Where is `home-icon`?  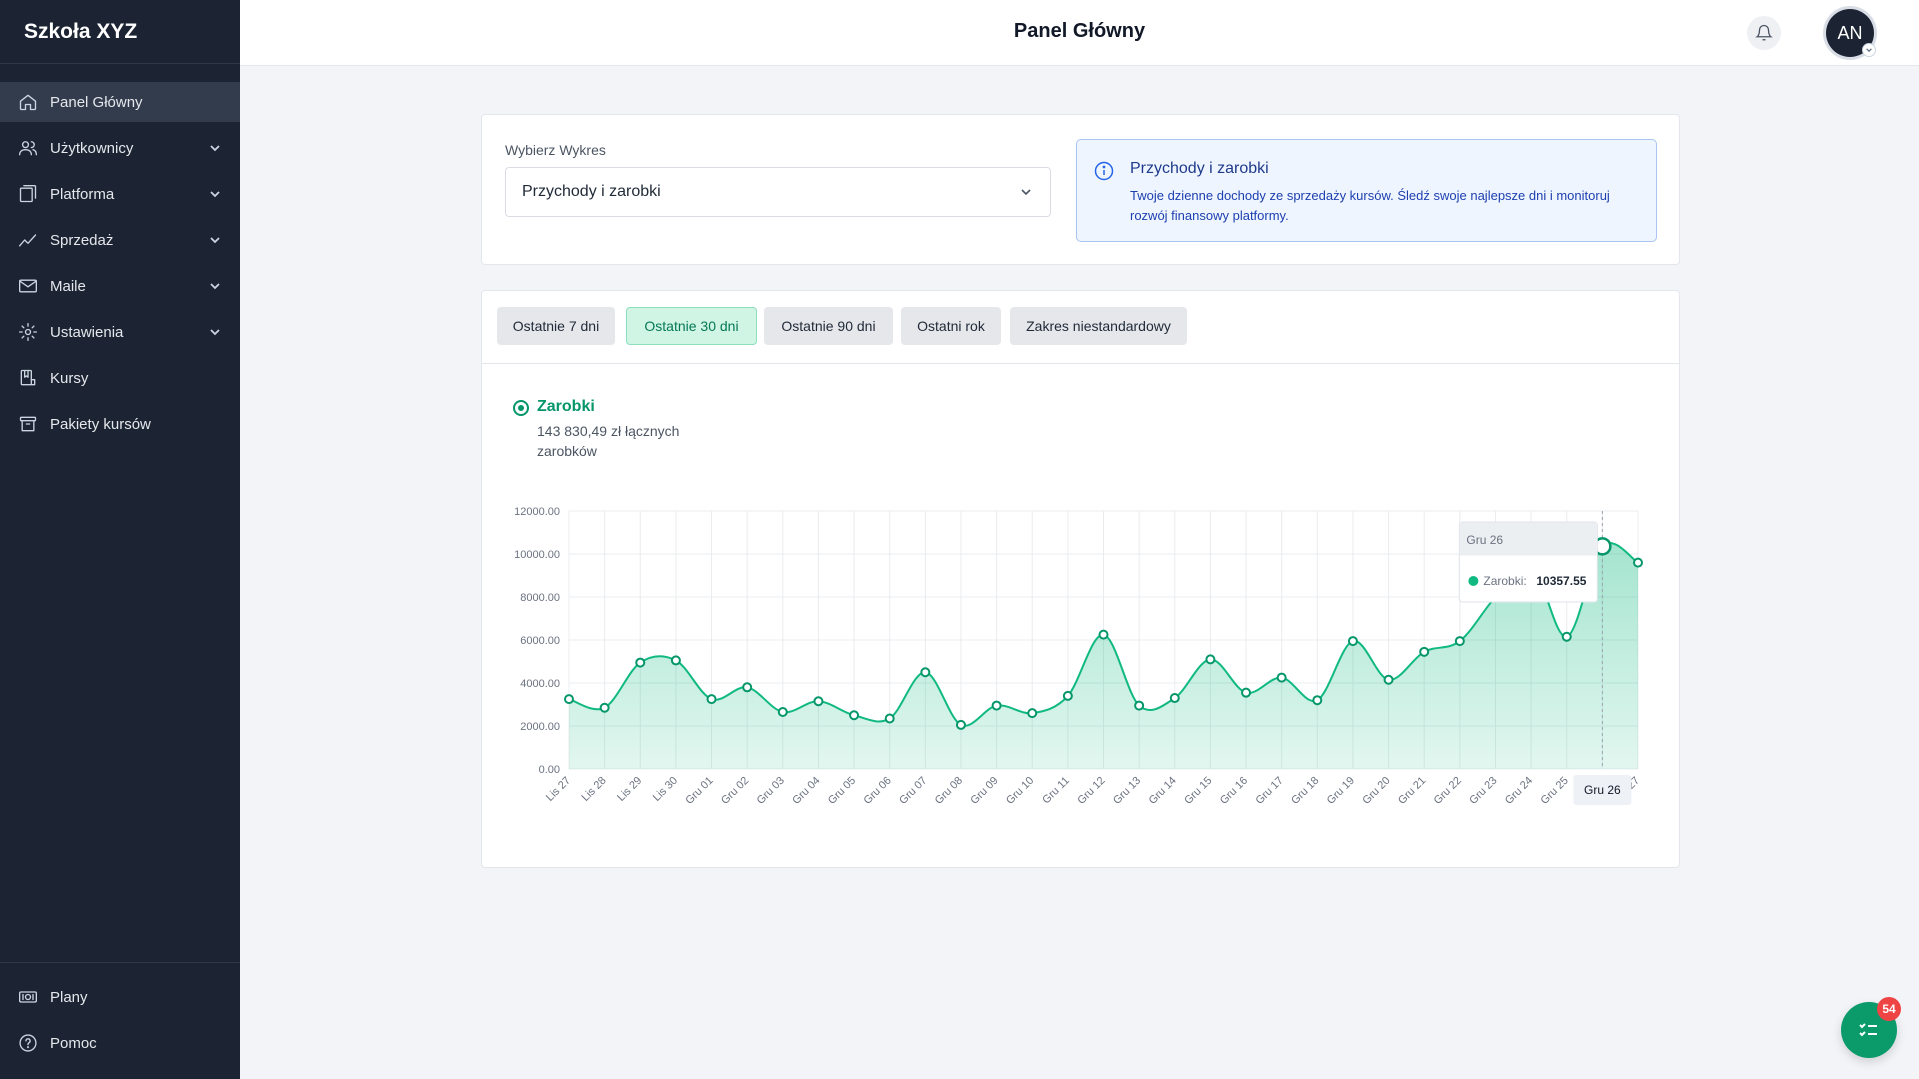 home-icon is located at coordinates (28, 102).